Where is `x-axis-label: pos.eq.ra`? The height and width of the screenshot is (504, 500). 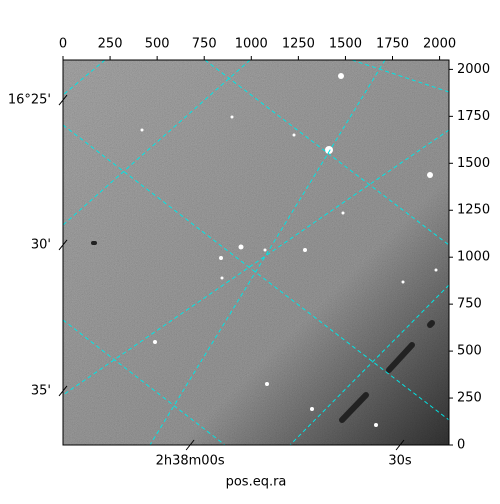
x-axis-label: pos.eq.ra is located at coordinates (256, 482).